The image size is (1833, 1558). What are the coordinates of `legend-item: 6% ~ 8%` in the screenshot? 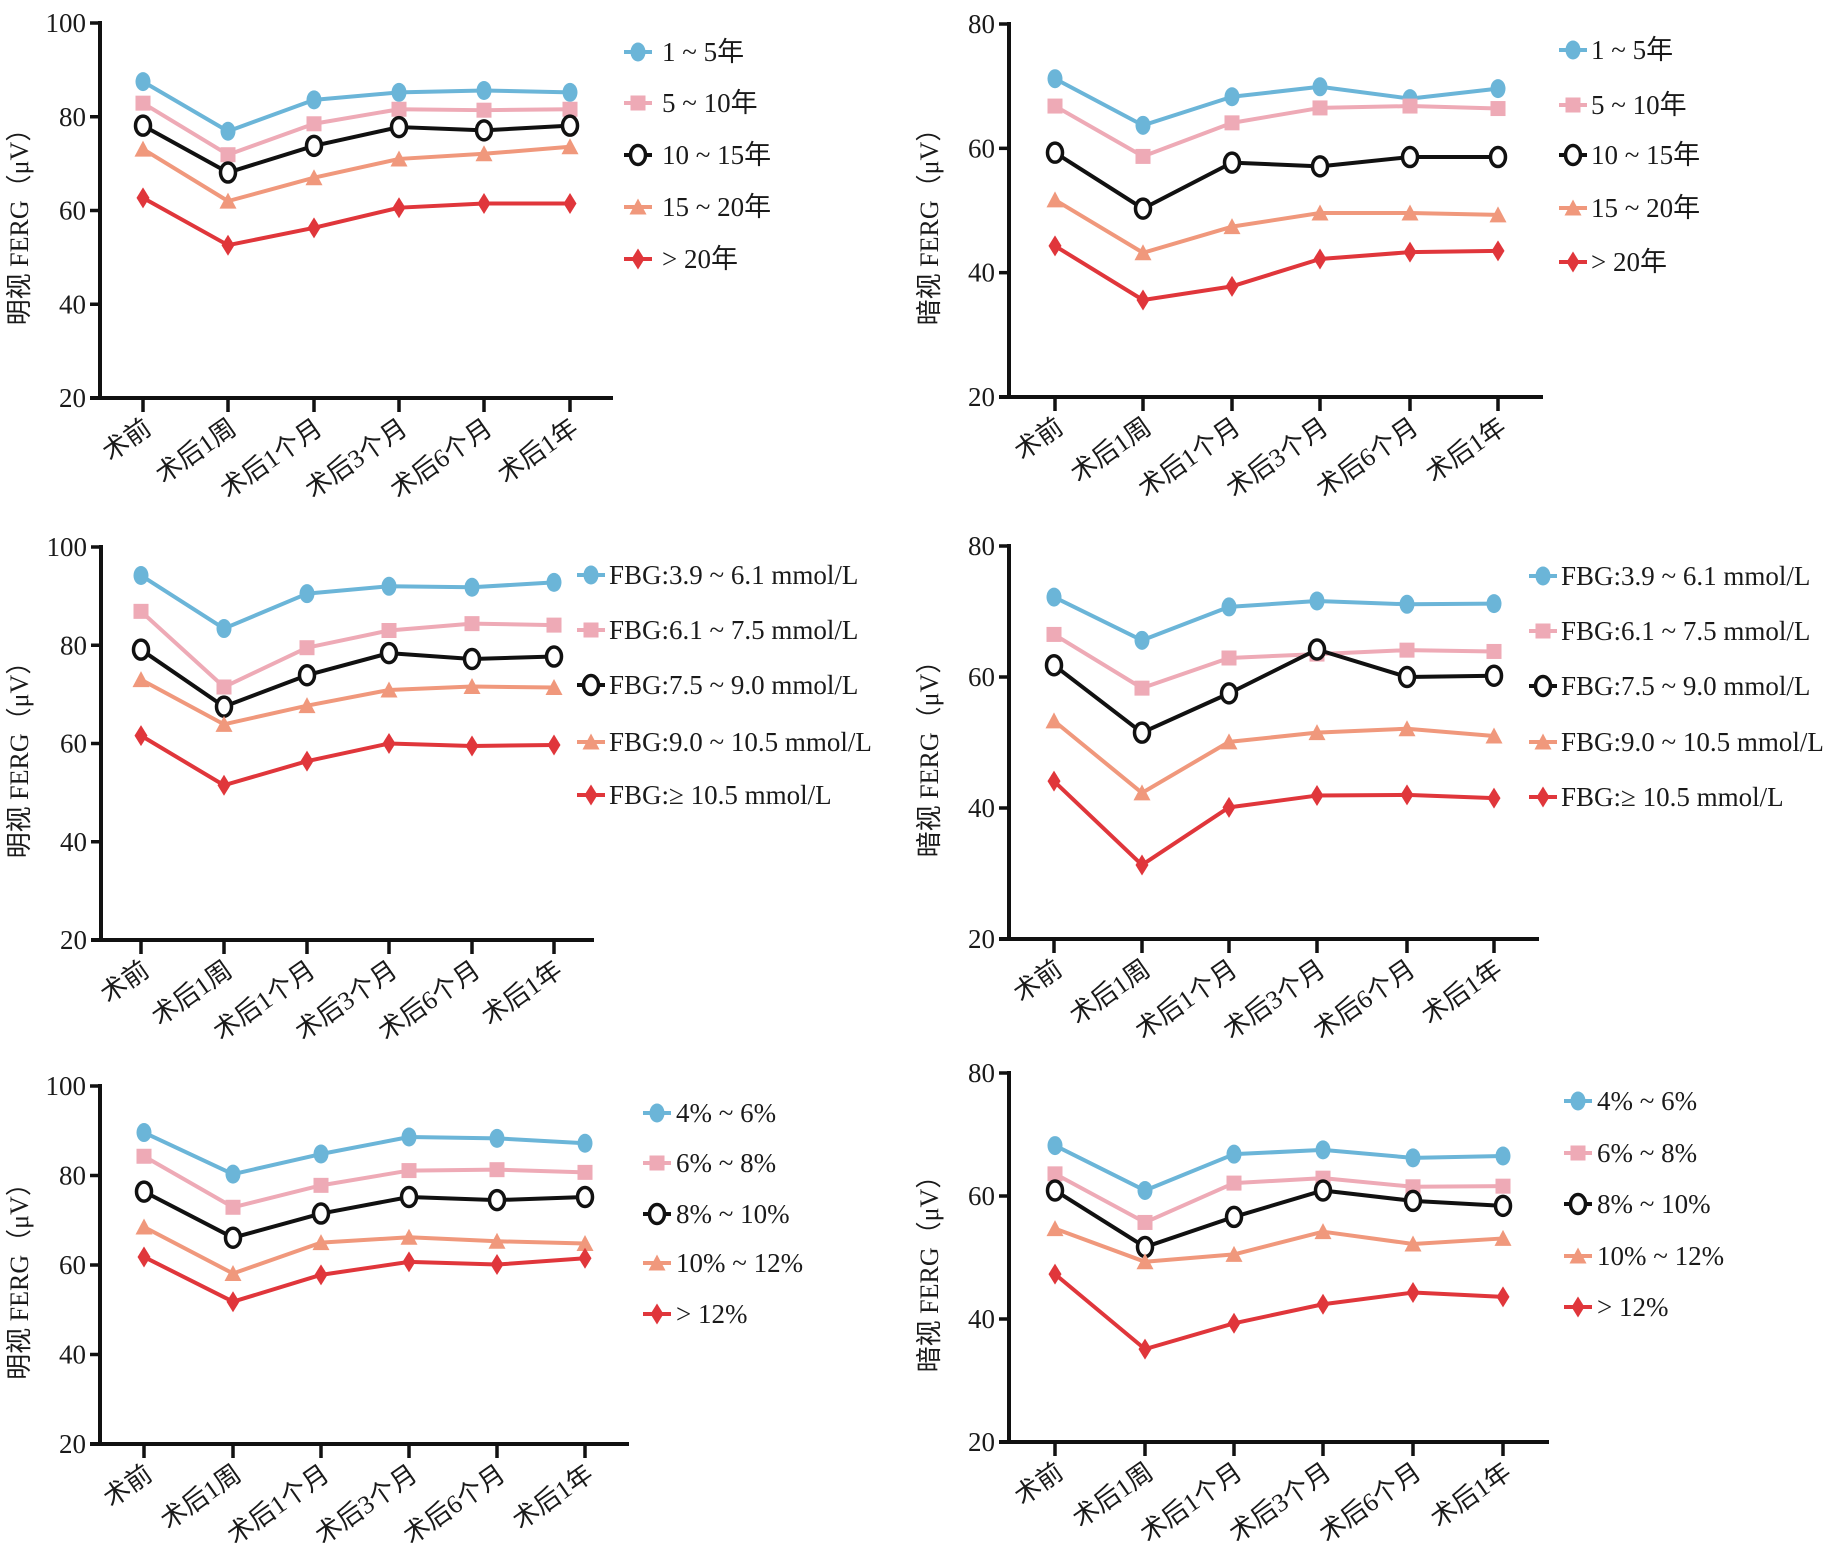 It's located at (709, 1163).